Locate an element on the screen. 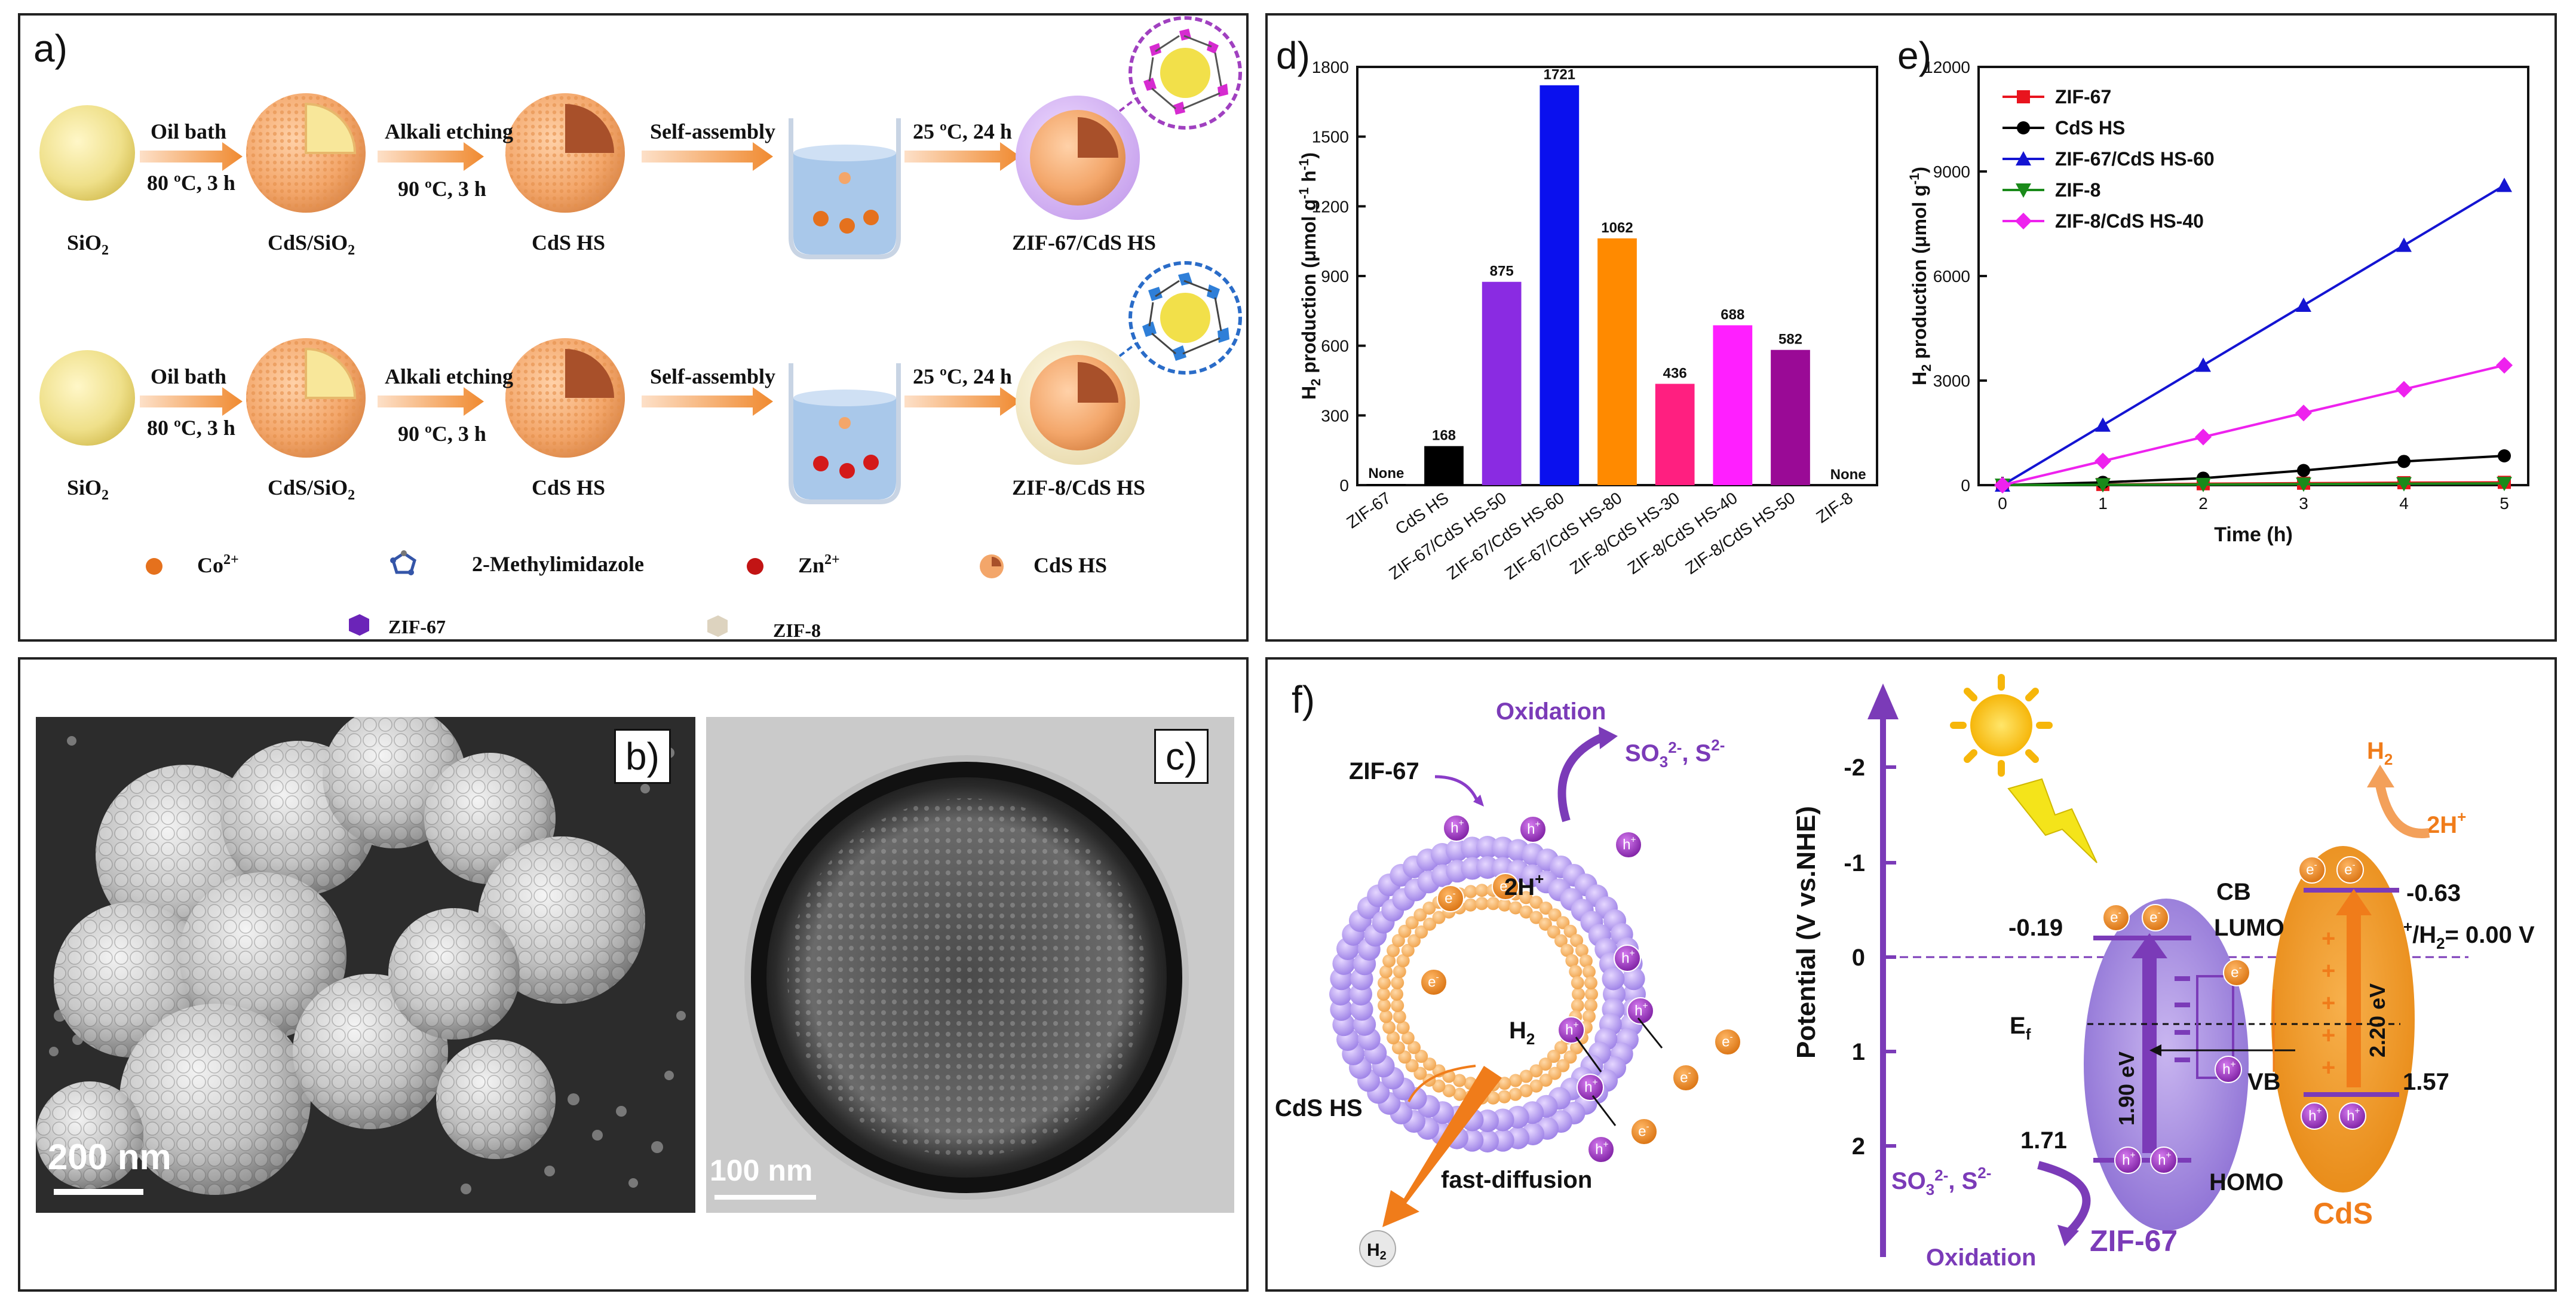 The image size is (2576, 1312). methylimidazole-icon is located at coordinates (403, 563).